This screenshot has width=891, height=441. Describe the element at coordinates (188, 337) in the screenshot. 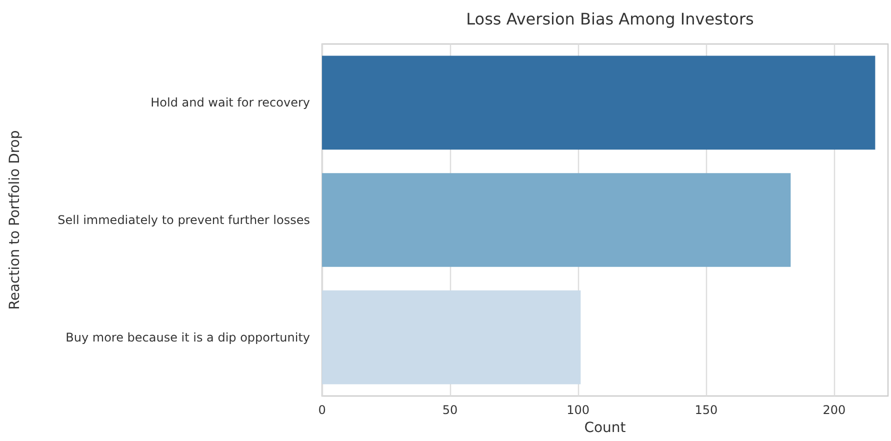

I see `y-tick-label: Buy more because it is a dip opportunity` at that location.